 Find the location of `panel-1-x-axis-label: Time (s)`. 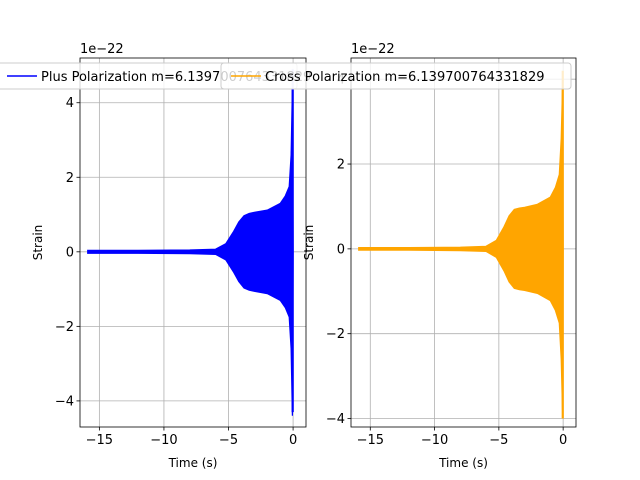

panel-1-x-axis-label: Time (s) is located at coordinates (193, 463).